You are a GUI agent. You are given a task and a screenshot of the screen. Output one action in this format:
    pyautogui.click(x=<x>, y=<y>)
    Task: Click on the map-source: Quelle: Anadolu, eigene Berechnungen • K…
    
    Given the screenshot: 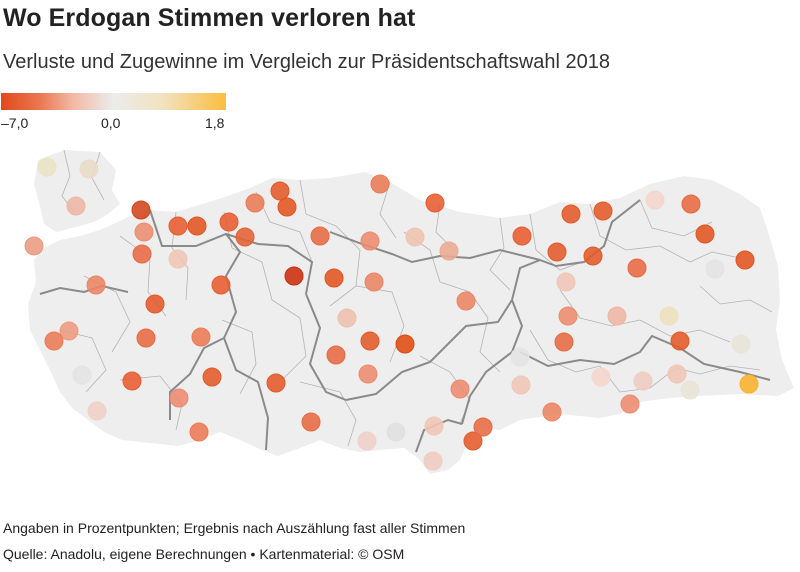 What is the action you would take?
    pyautogui.click(x=204, y=554)
    